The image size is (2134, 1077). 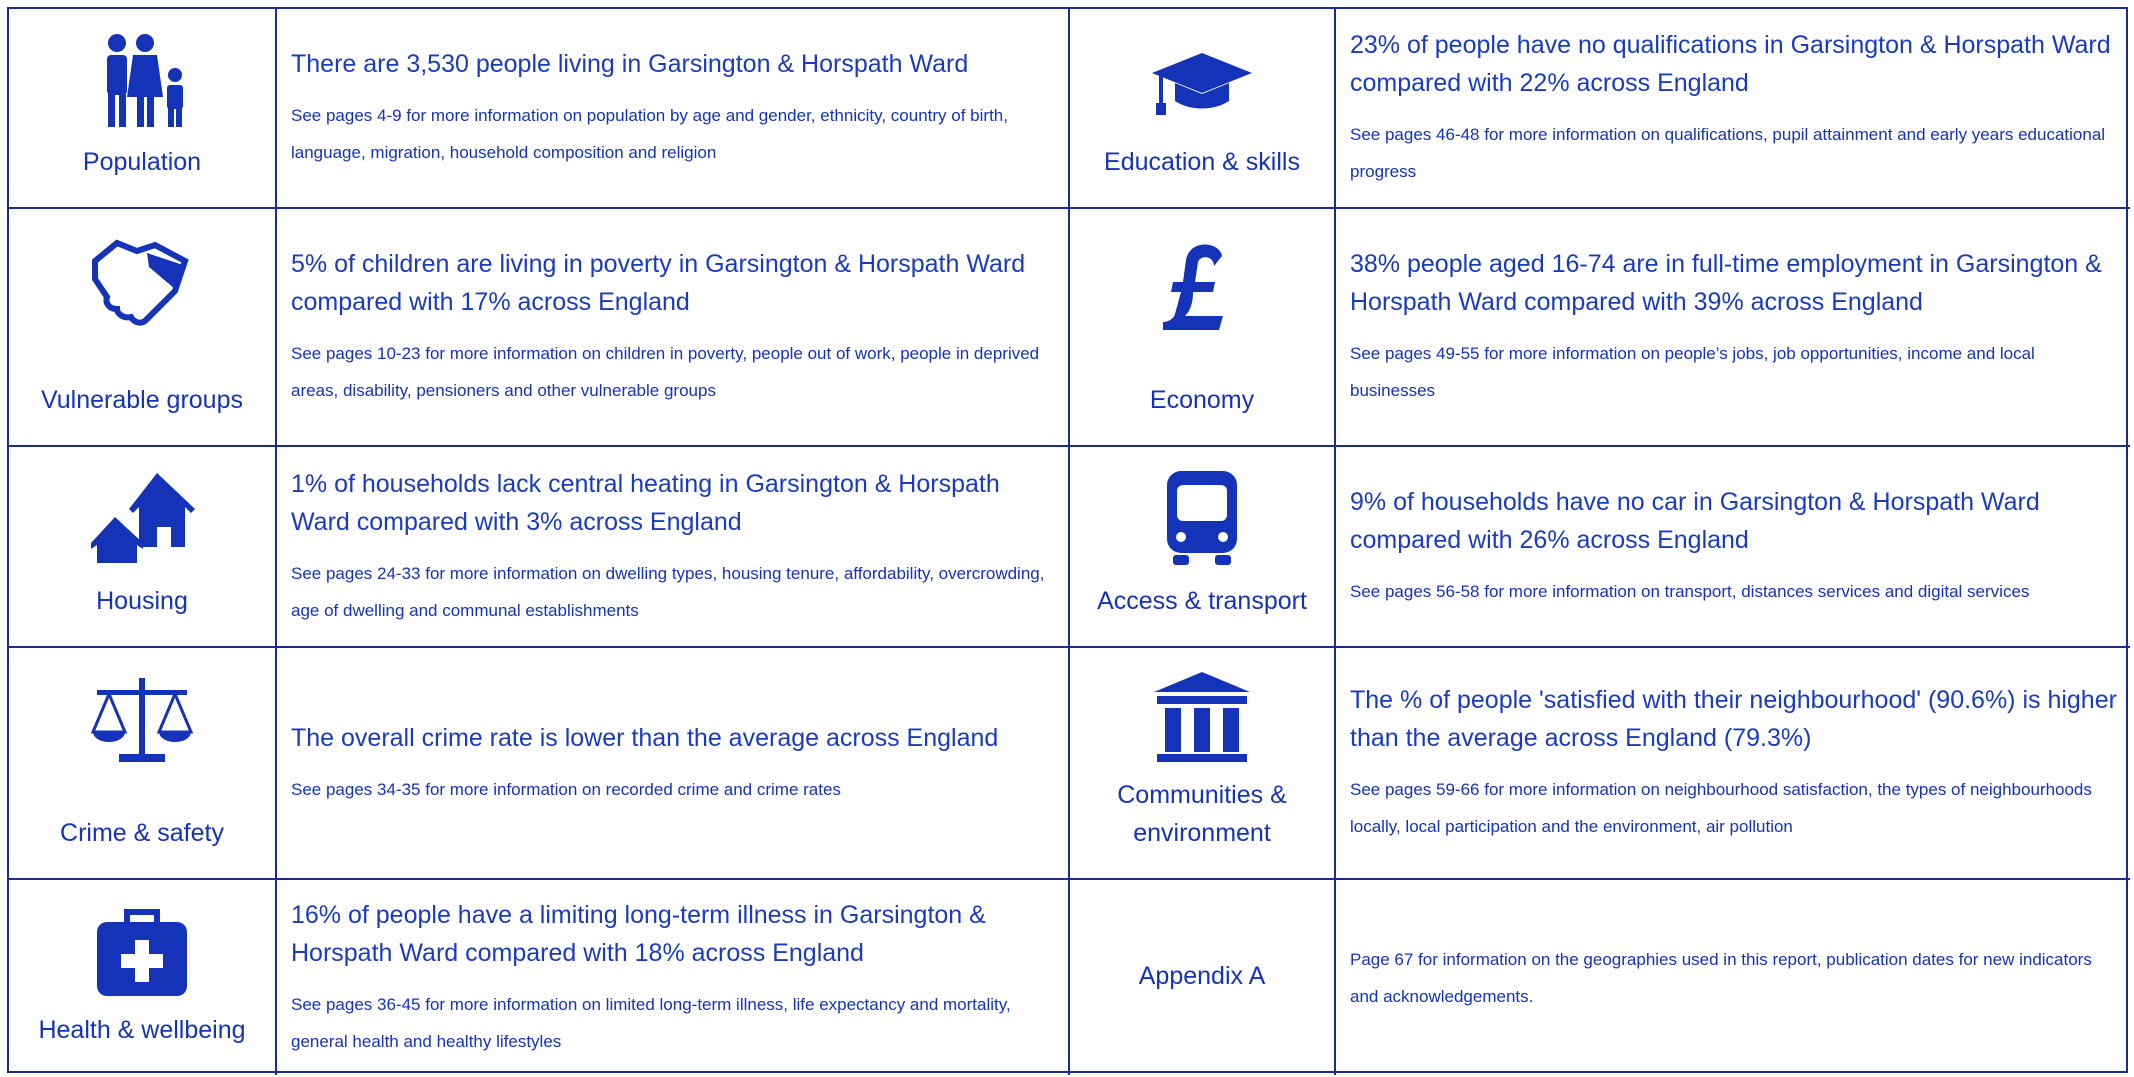 I want to click on topic-label: Access & transport, so click(x=1202, y=601).